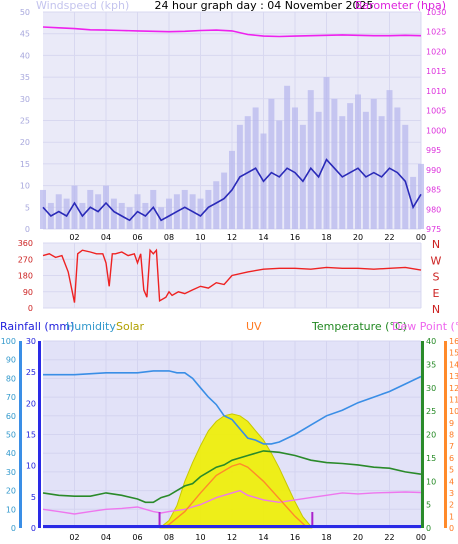 This screenshot has height=544, width=458. I want to click on wind-x-tick-label: 02, so click(74, 237).